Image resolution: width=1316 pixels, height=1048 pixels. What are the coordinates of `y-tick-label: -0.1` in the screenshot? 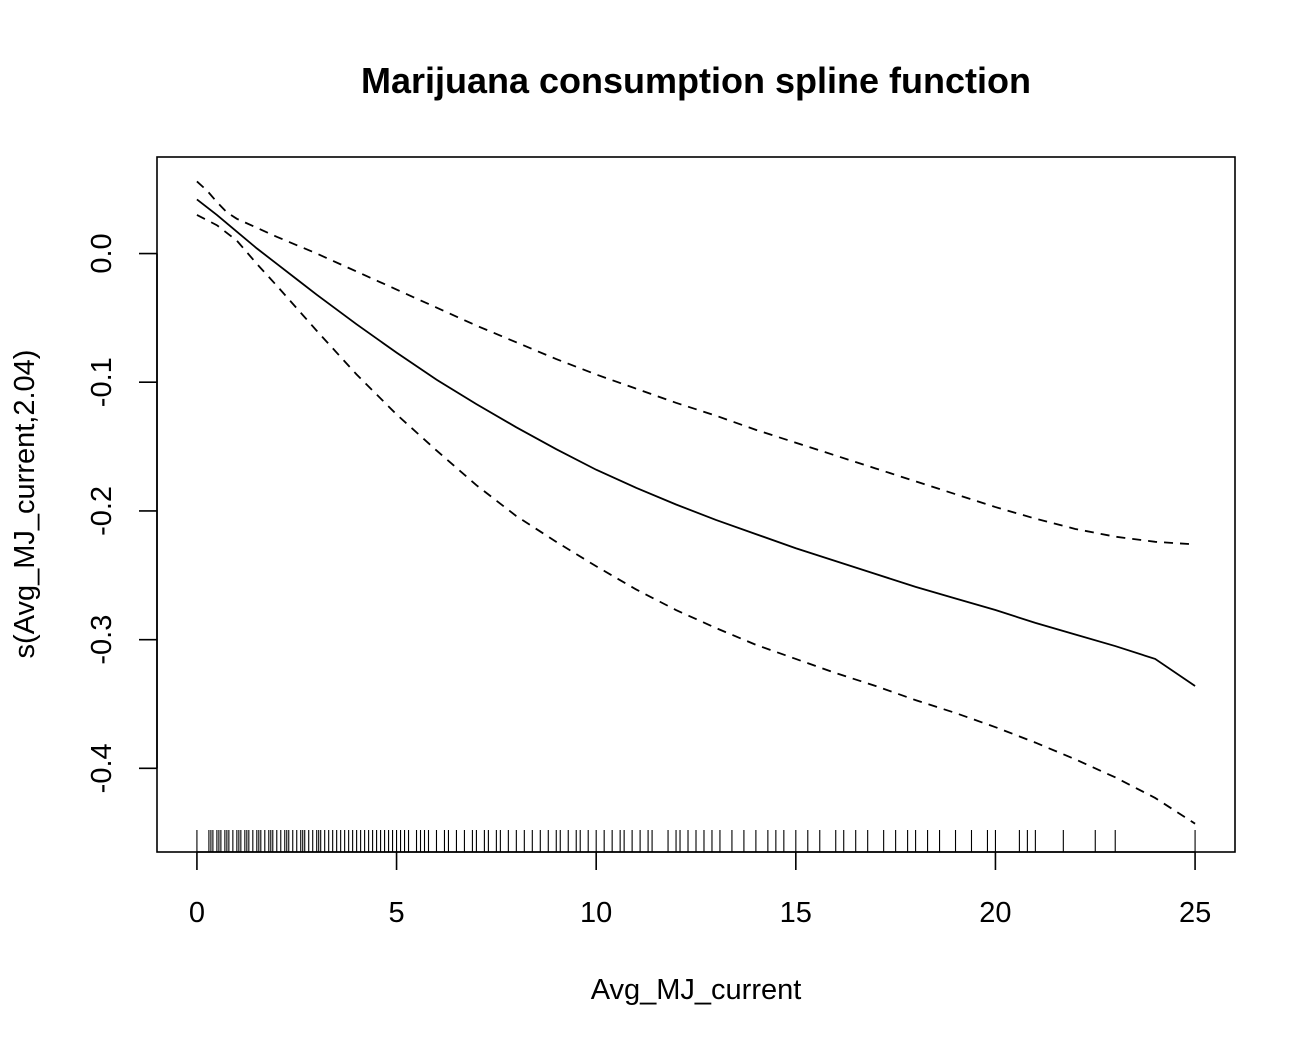 It's located at (102, 382).